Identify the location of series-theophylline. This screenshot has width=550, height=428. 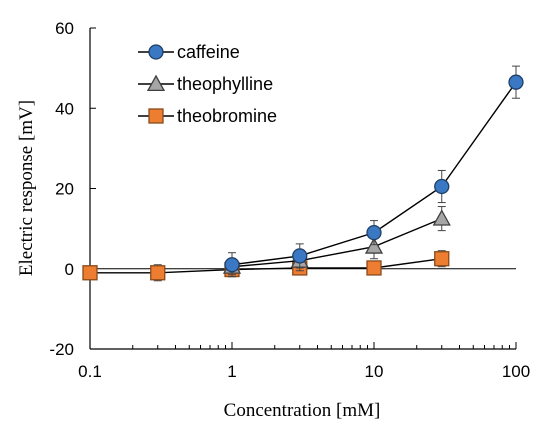
(336, 241).